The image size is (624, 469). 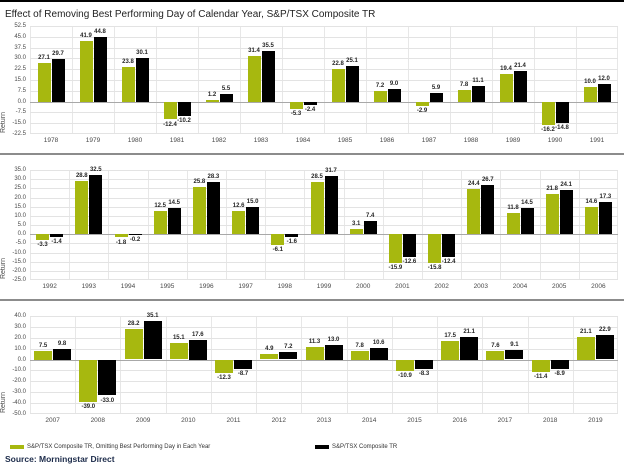 I want to click on x-tick-label: 1999, so click(x=324, y=286).